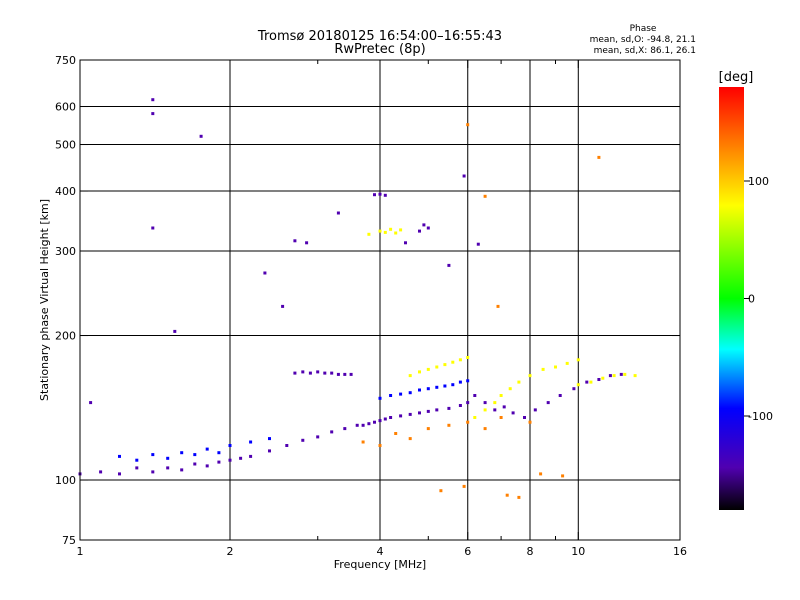 The height and width of the screenshot is (600, 800). I want to click on x-tick-label: 16, so click(680, 551).